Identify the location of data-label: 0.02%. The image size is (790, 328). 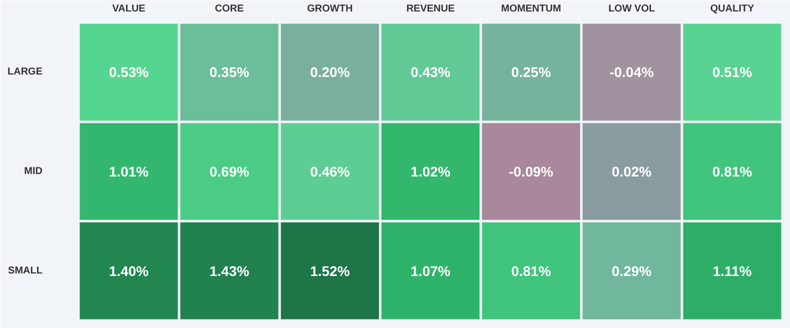
(632, 172).